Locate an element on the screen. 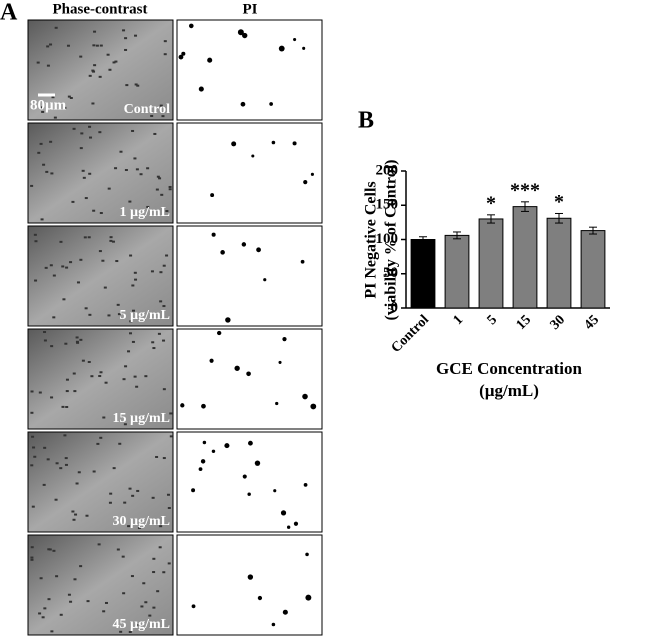 This screenshot has width=672, height=637. y-tick-label: 0 is located at coordinates (395, 307).